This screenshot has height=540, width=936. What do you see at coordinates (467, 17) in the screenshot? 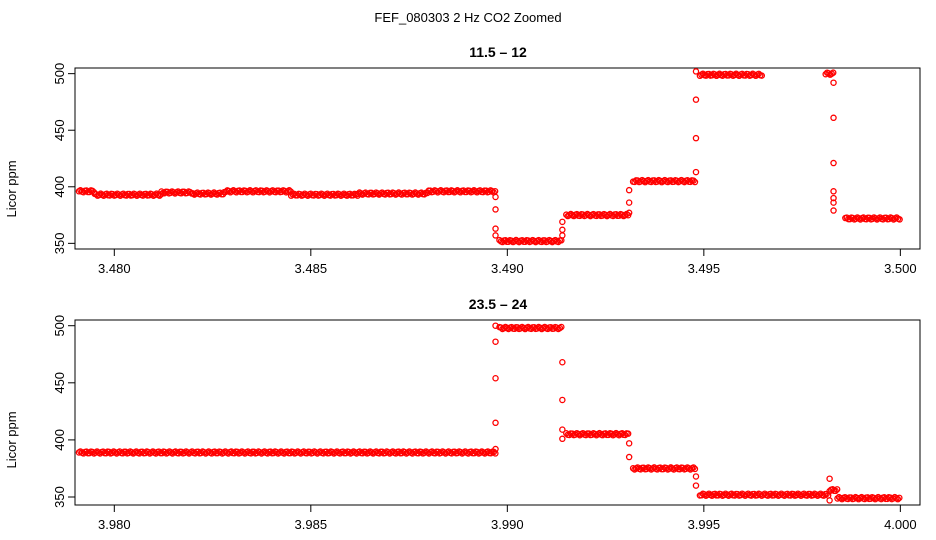
I see `figure-title: FEF_080303 2 Hz CO2 Zoomed` at bounding box center [467, 17].